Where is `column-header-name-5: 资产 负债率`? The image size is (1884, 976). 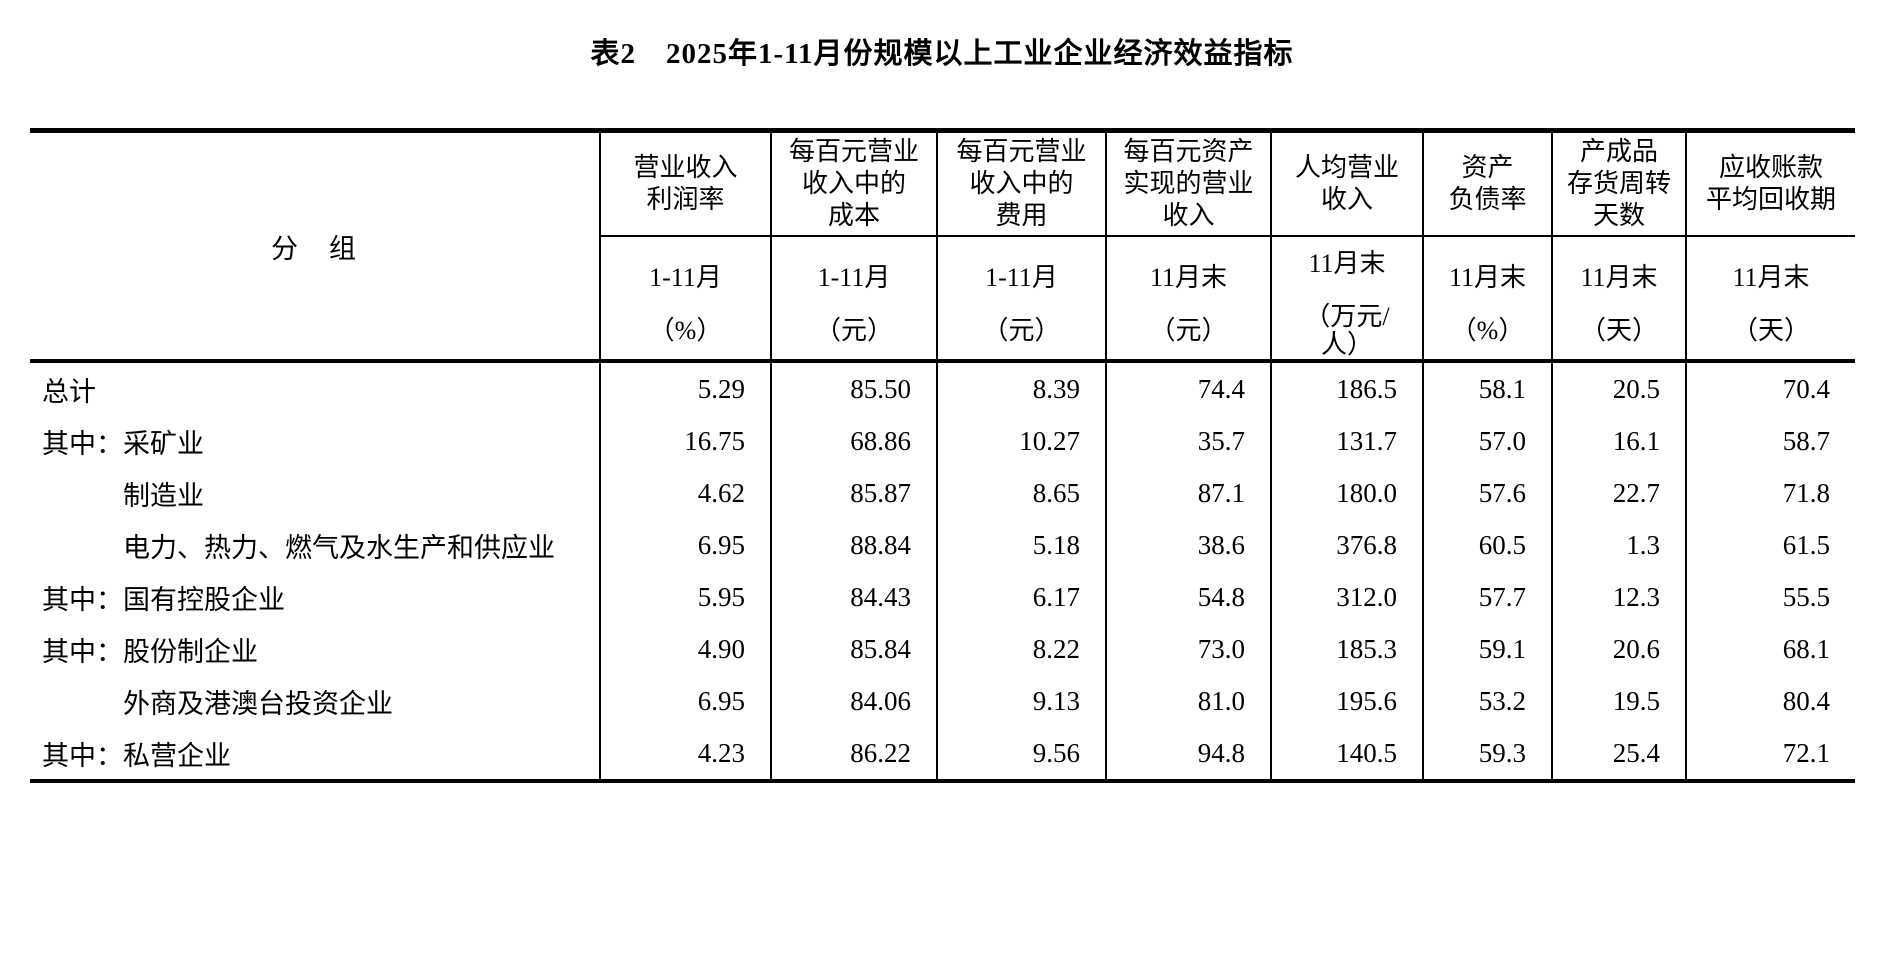
column-header-name-5: 资产 负债率 is located at coordinates (1487, 183).